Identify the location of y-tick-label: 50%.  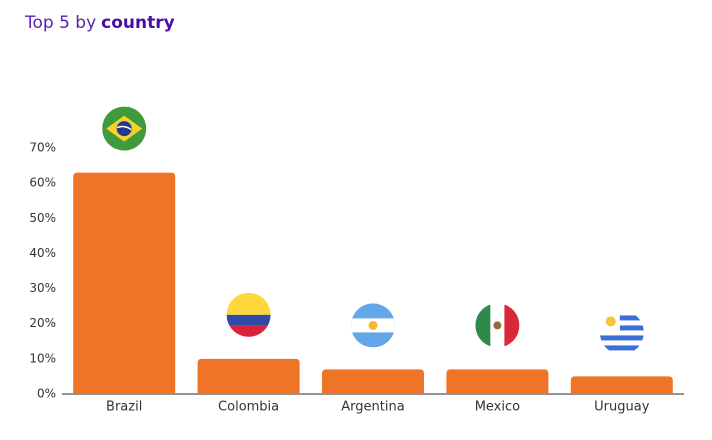
(42, 218).